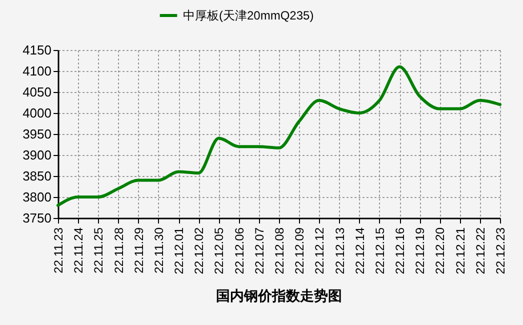 The image size is (523, 325). What do you see at coordinates (219, 250) in the screenshot?
I see `x-tick-label: 22.12.05` at bounding box center [219, 250].